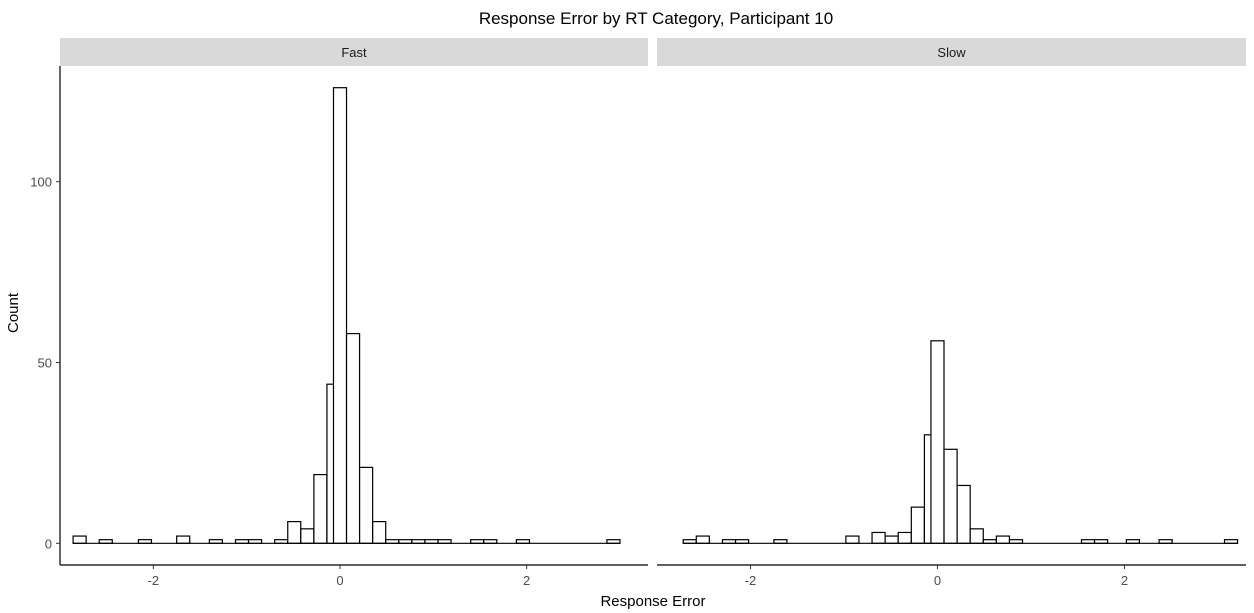 The image size is (1254, 613). I want to click on facet-strip-slow, so click(951, 52).